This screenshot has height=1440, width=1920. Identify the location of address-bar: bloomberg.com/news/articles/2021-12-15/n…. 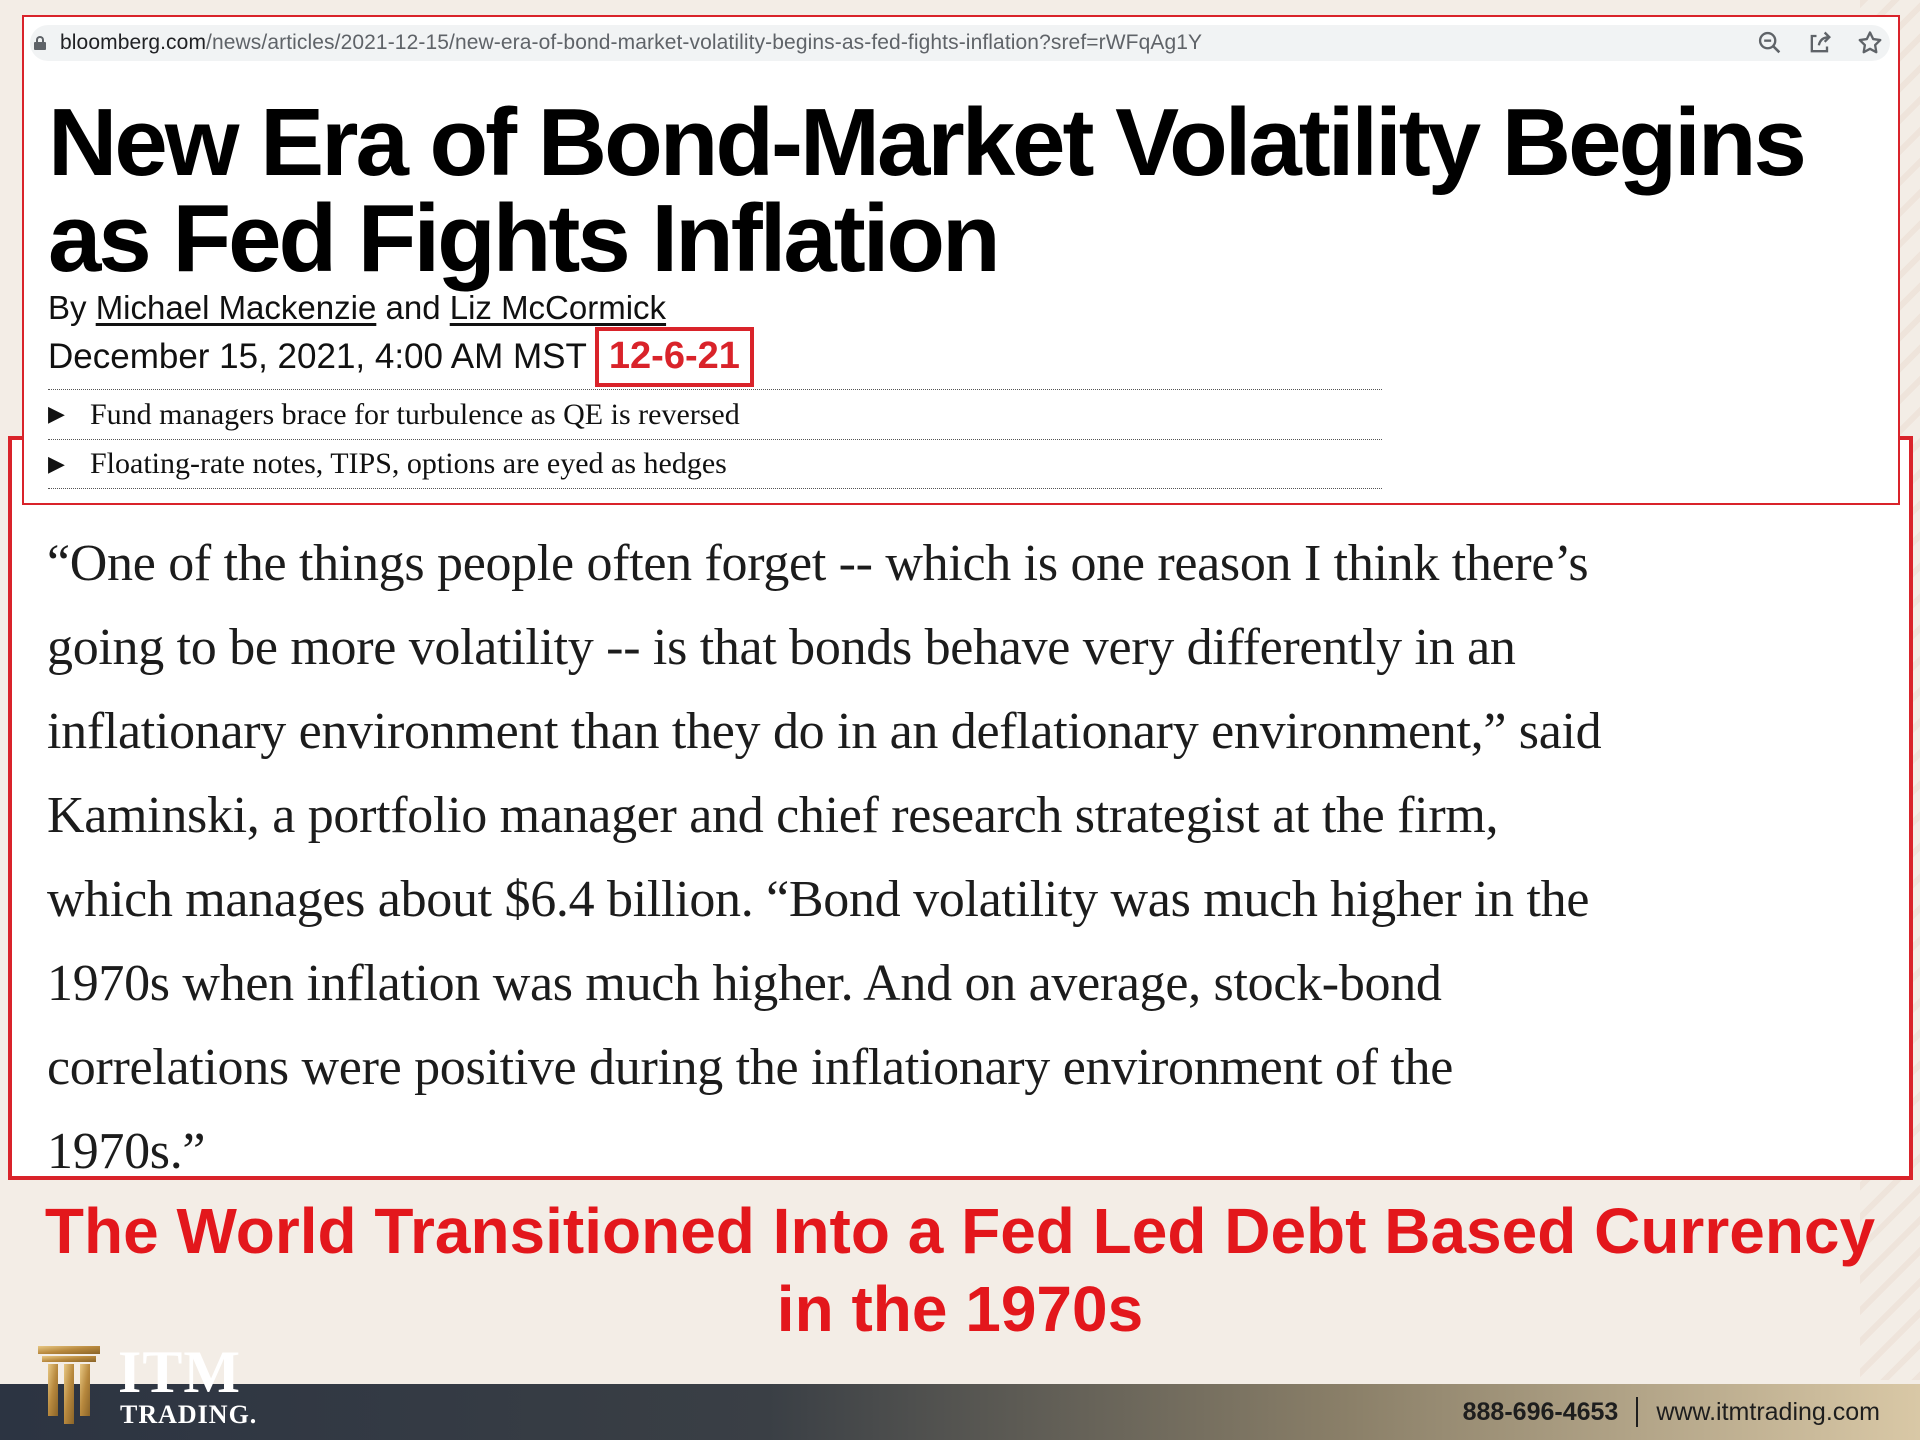
(960, 43).